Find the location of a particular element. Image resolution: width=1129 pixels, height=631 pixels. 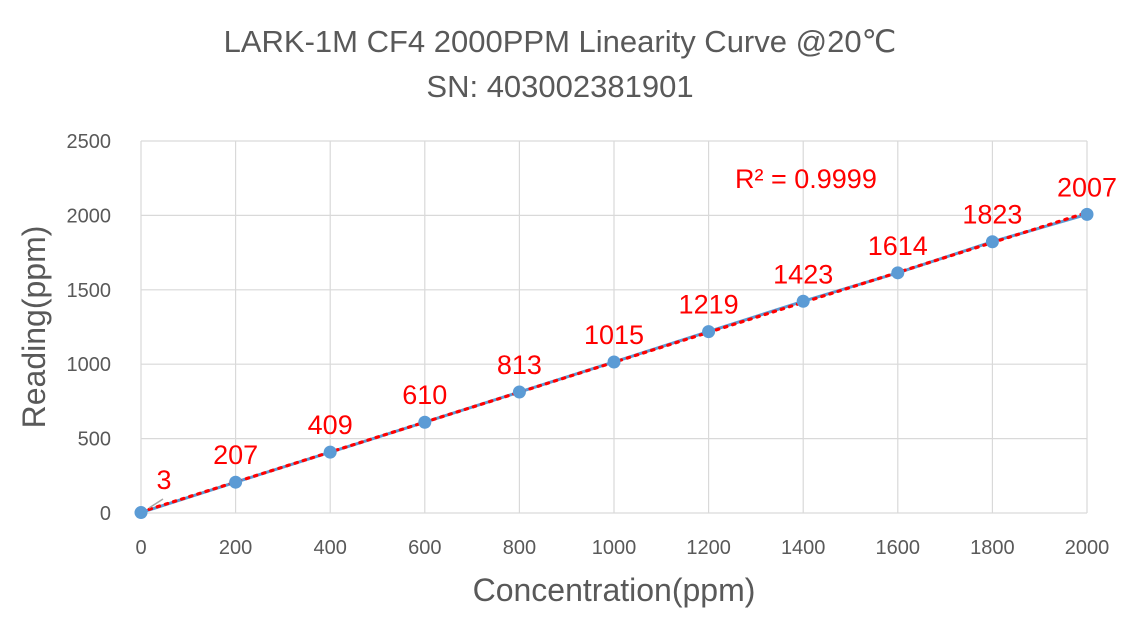

x-axis-title: Concentration(ppm) is located at coordinates (614, 590).